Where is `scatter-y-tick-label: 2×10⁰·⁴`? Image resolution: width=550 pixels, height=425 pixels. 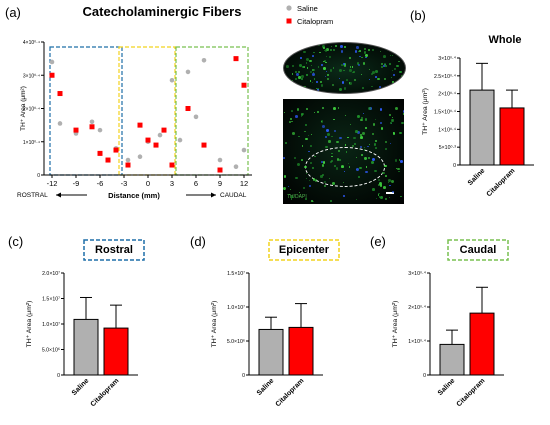 scatter-y-tick-label: 2×10⁰·⁴ is located at coordinates (31, 110).